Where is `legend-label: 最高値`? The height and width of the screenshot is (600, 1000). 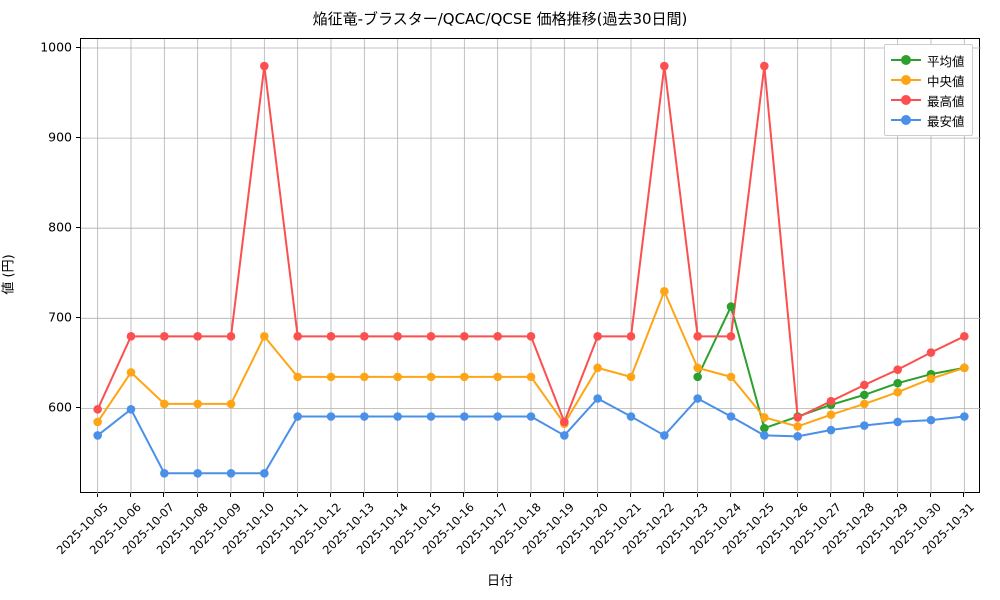 legend-label: 最高値 is located at coordinates (946, 101).